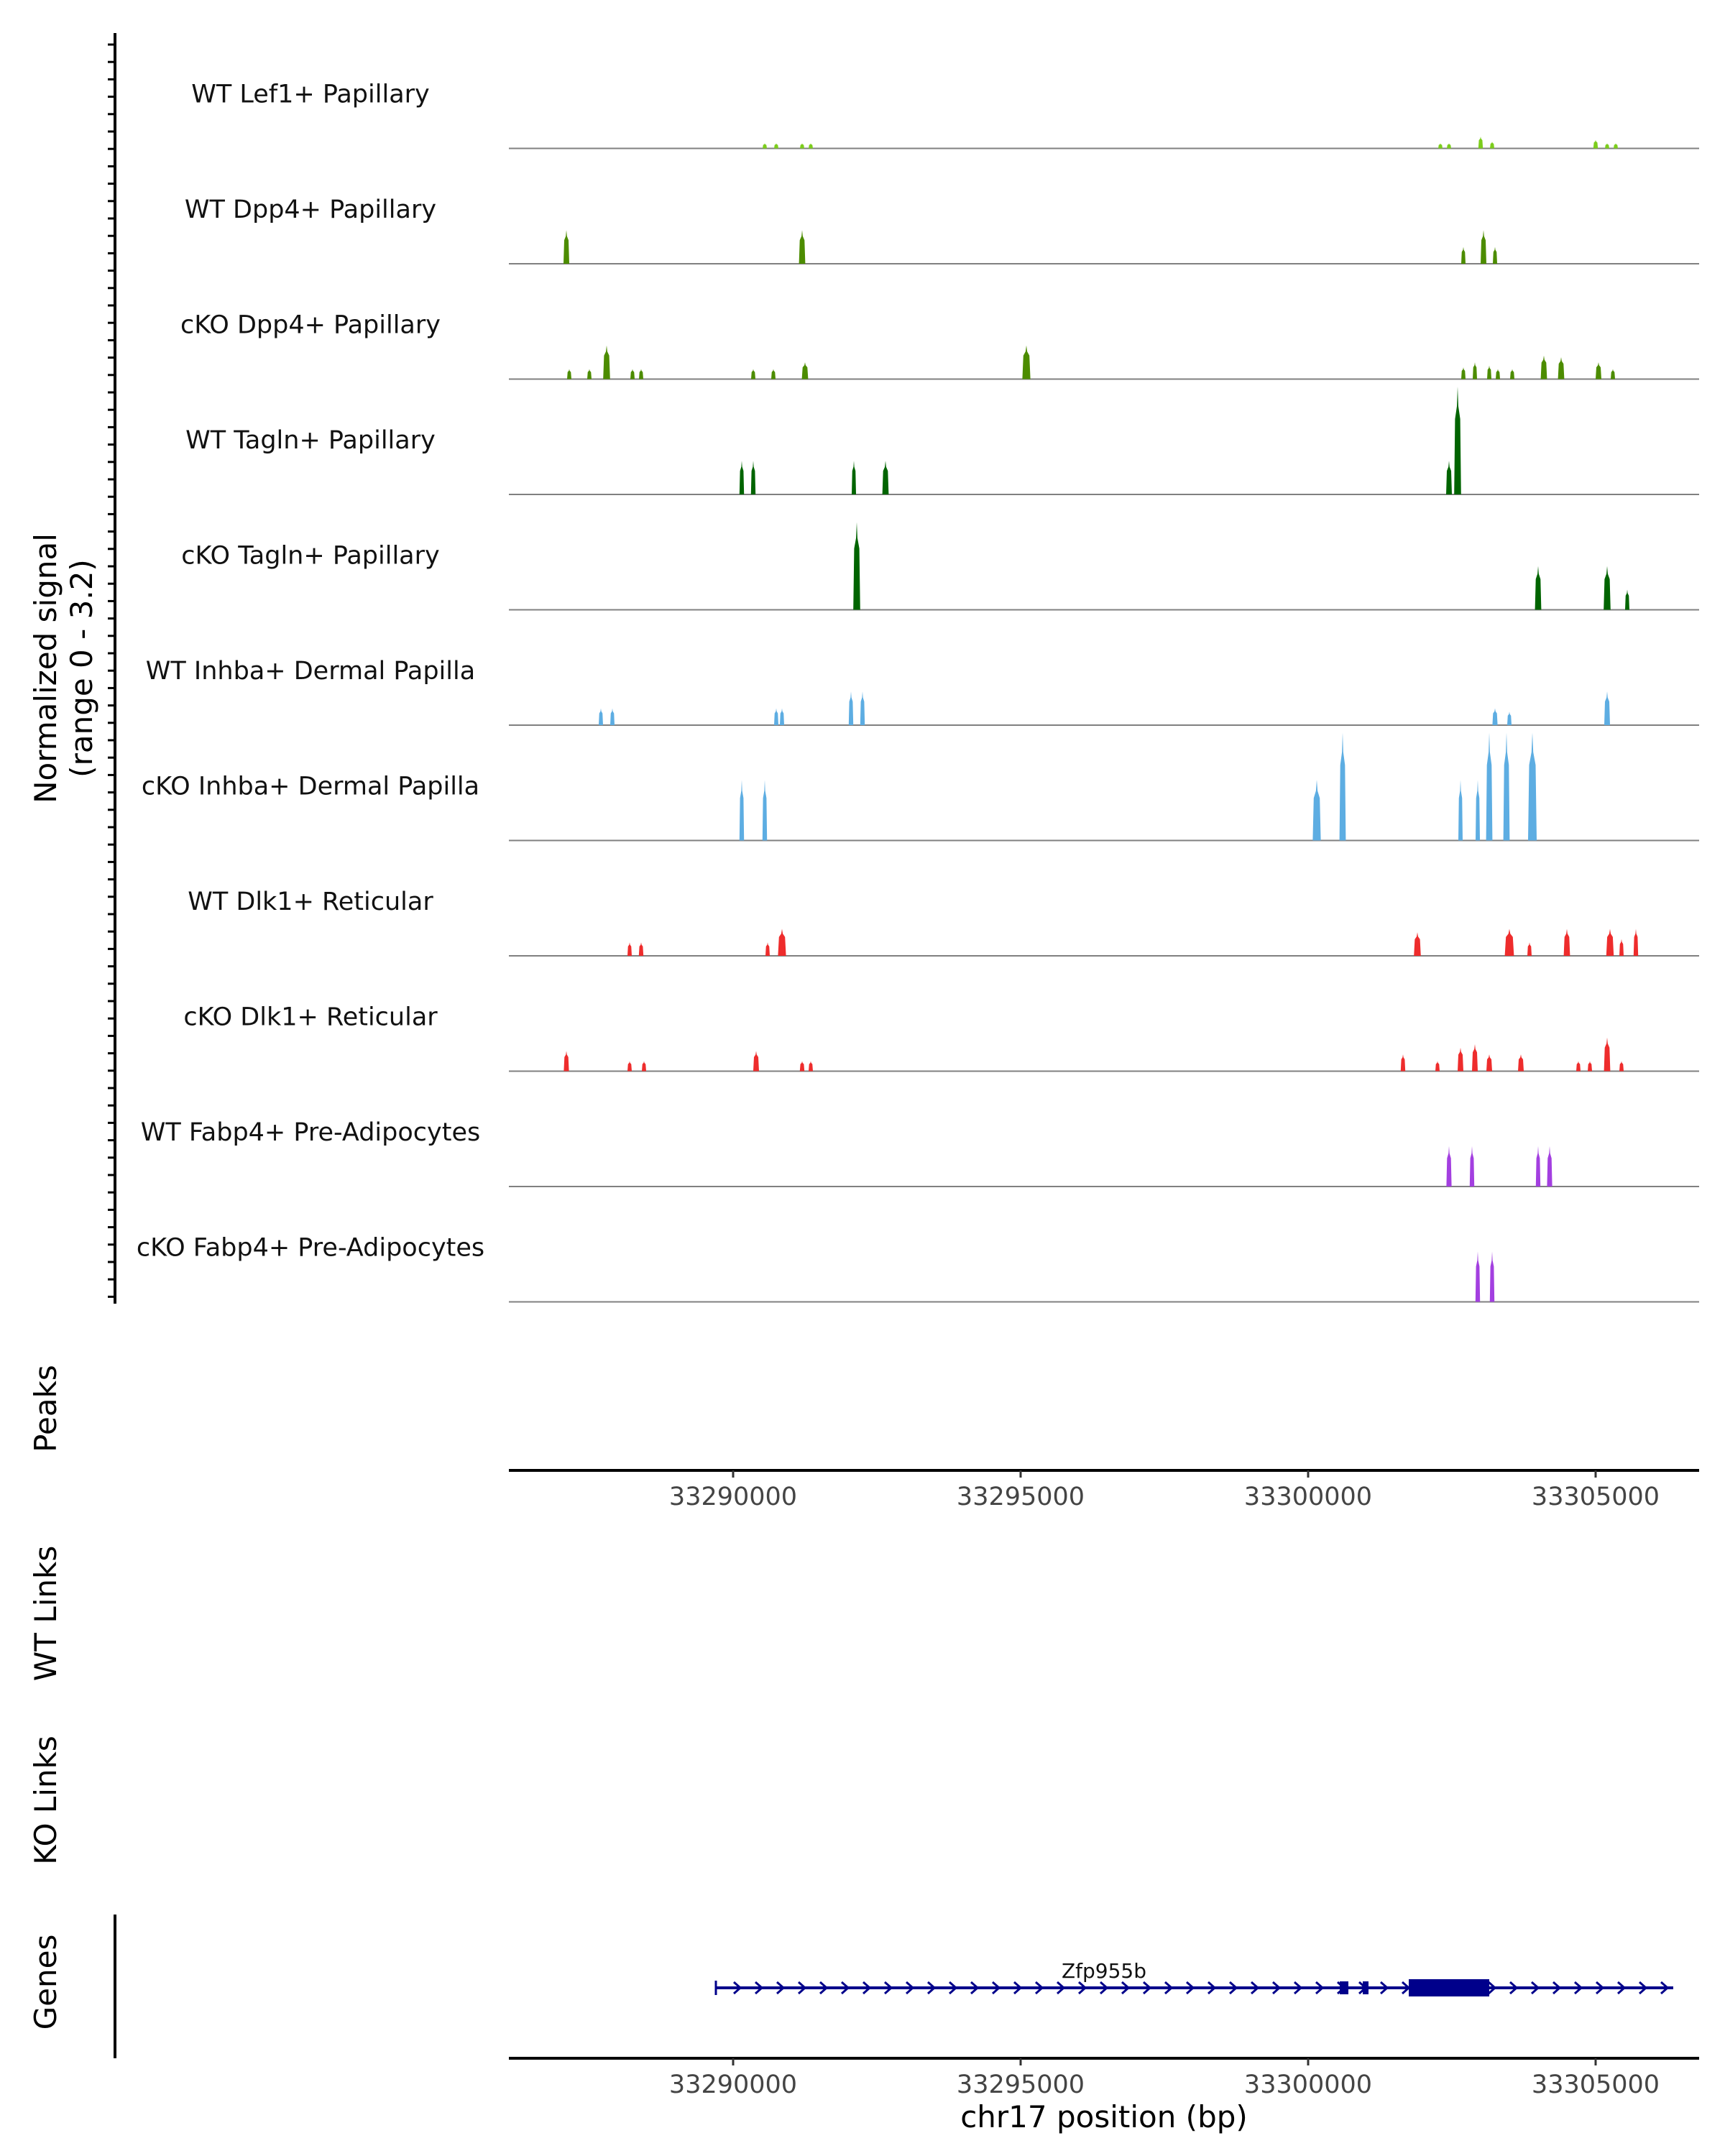  Describe the element at coordinates (310, 440) in the screenshot. I see `track-label: WT Tagln+ Papillary` at that location.